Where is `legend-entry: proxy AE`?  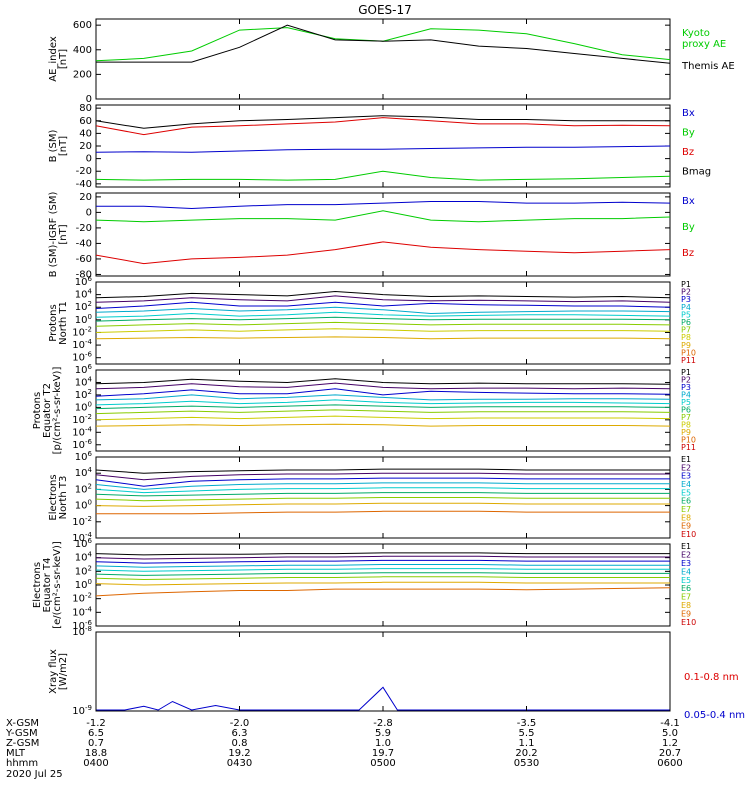 legend-entry: proxy AE is located at coordinates (704, 44).